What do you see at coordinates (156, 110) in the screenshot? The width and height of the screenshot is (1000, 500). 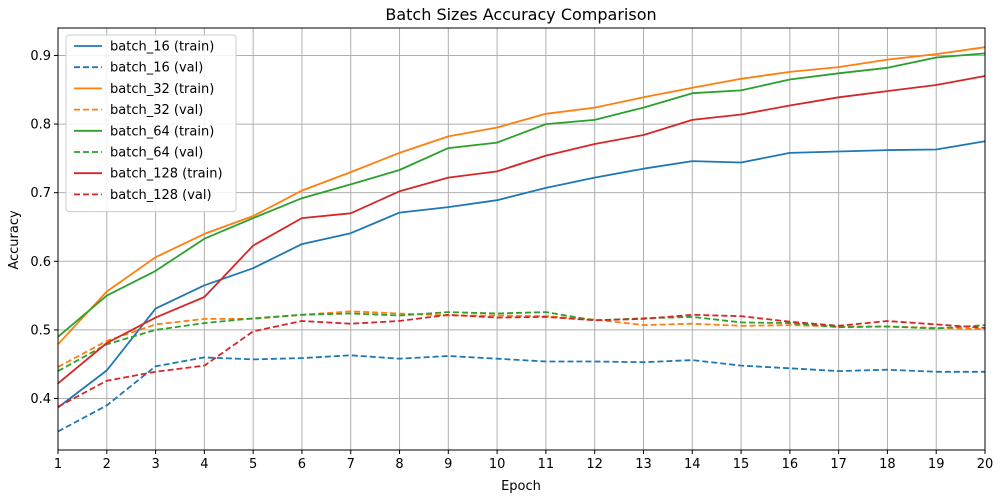 I see `legend-label: batch_32 (val)` at bounding box center [156, 110].